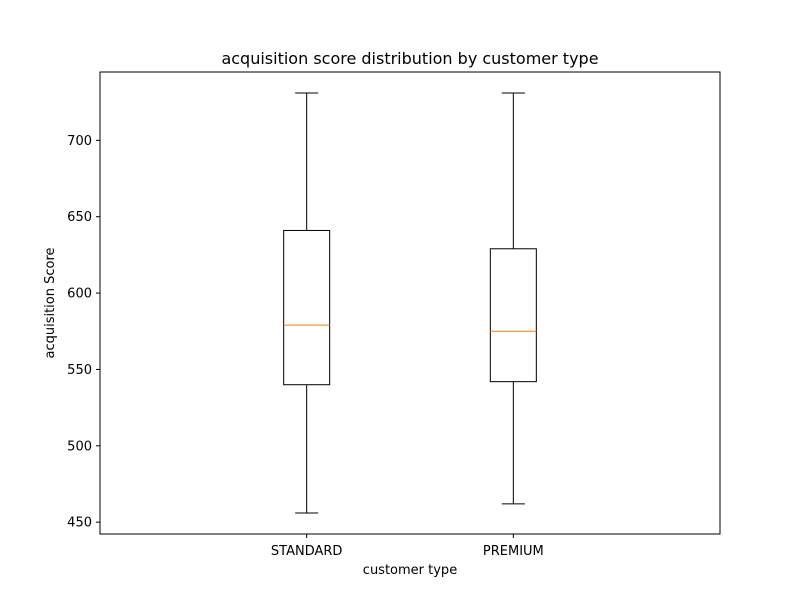 The height and width of the screenshot is (600, 800). Describe the element at coordinates (79, 446) in the screenshot. I see `y-tick-label: 500` at that location.